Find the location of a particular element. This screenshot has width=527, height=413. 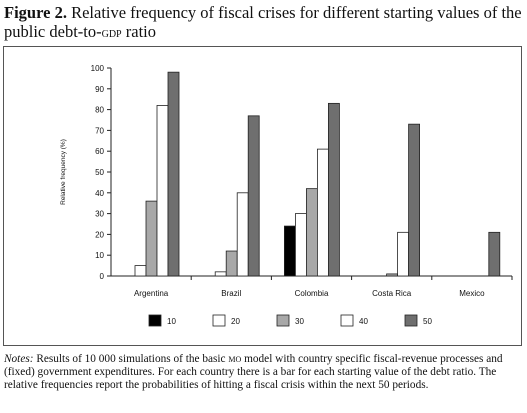

x-tick-label: Mexico is located at coordinates (472, 293).